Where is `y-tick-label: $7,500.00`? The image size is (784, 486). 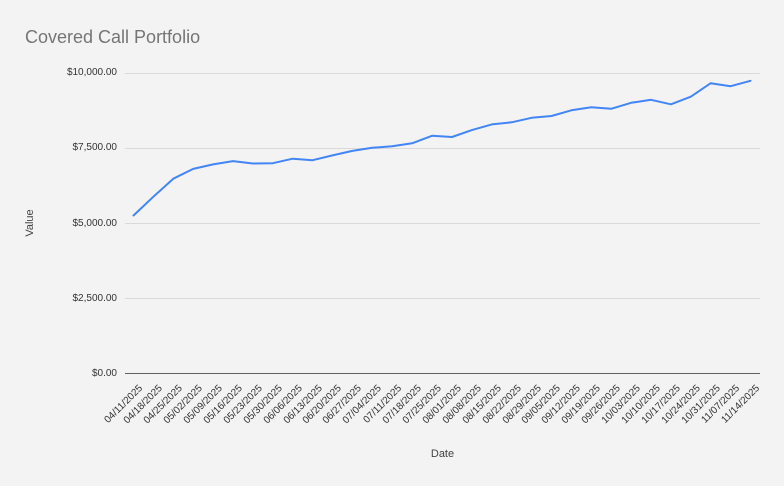 y-tick-label: $7,500.00 is located at coordinates (95, 148).